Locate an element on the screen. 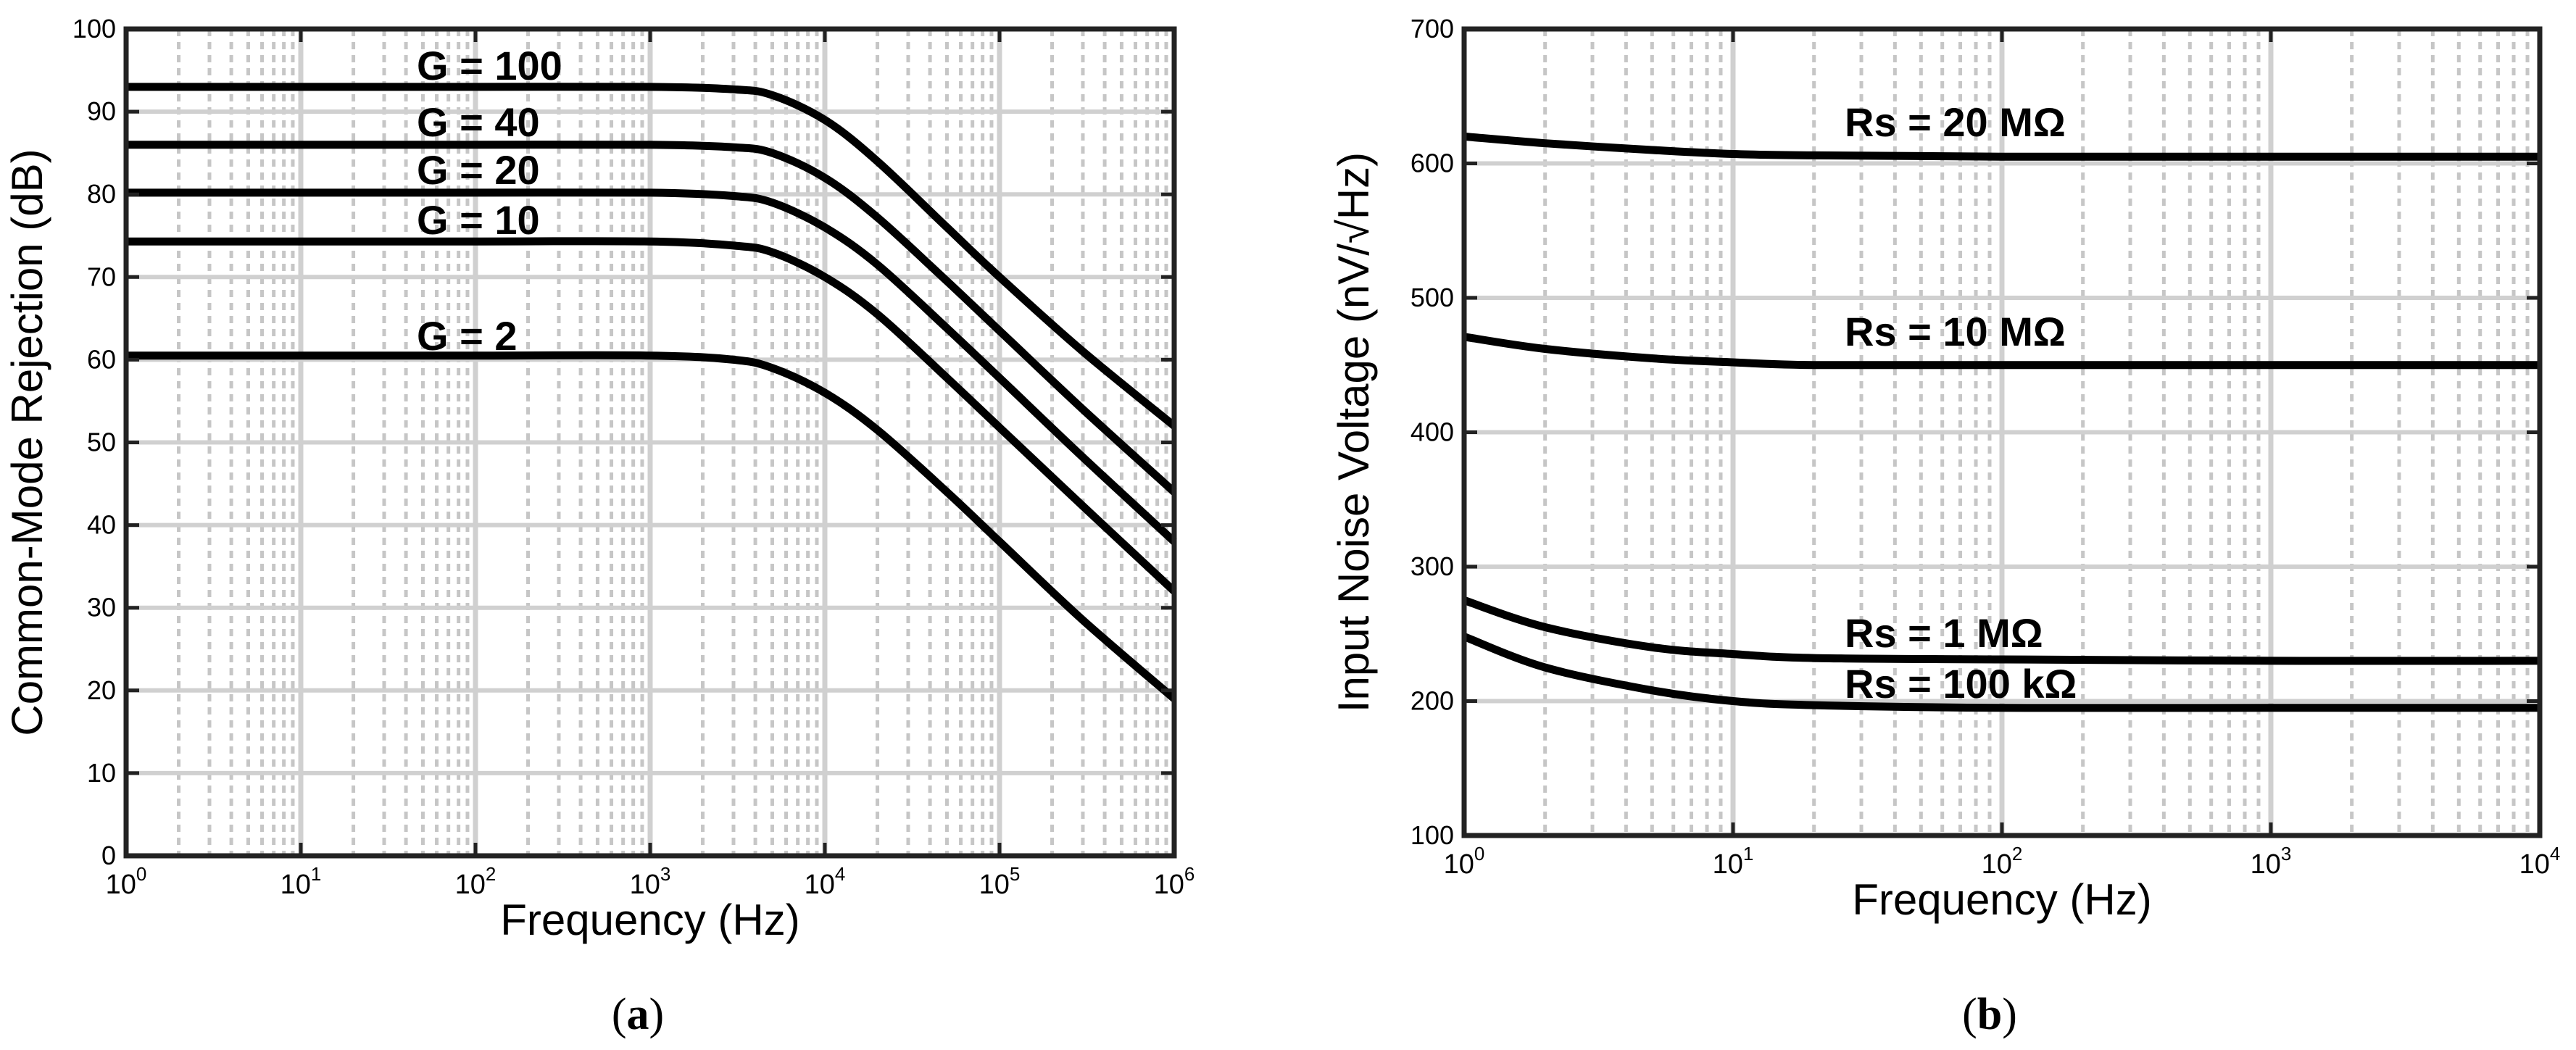 This screenshot has width=2576, height=1050. y-tick-label: 700 is located at coordinates (1432, 28).